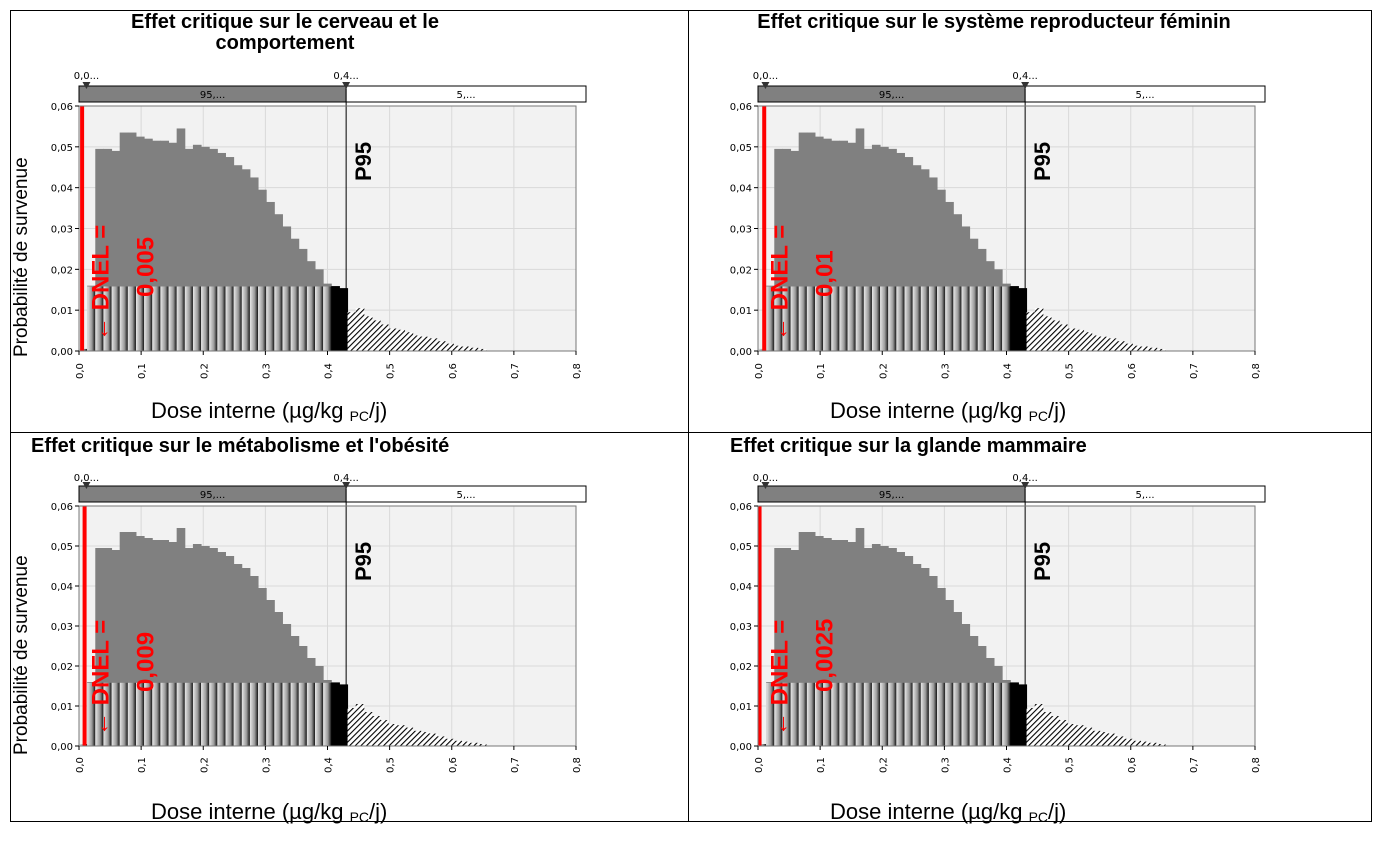 Image resolution: width=1375 pixels, height=853 pixels. Describe the element at coordinates (266, 371) in the screenshot. I see `x-tick-label: 0,3` at that location.